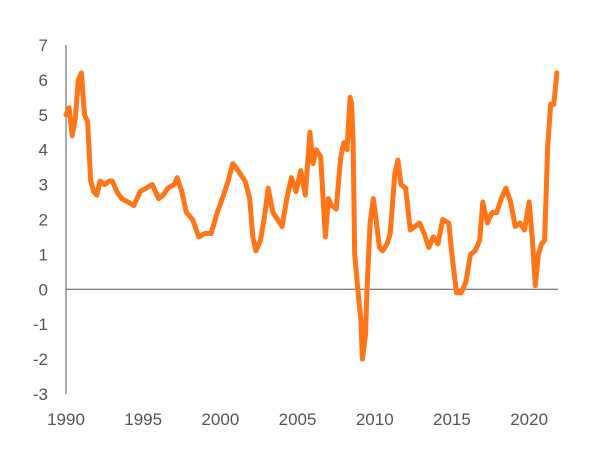 This screenshot has height=466, width=600. What do you see at coordinates (43, 80) in the screenshot?
I see `y-tick-label: 6` at bounding box center [43, 80].